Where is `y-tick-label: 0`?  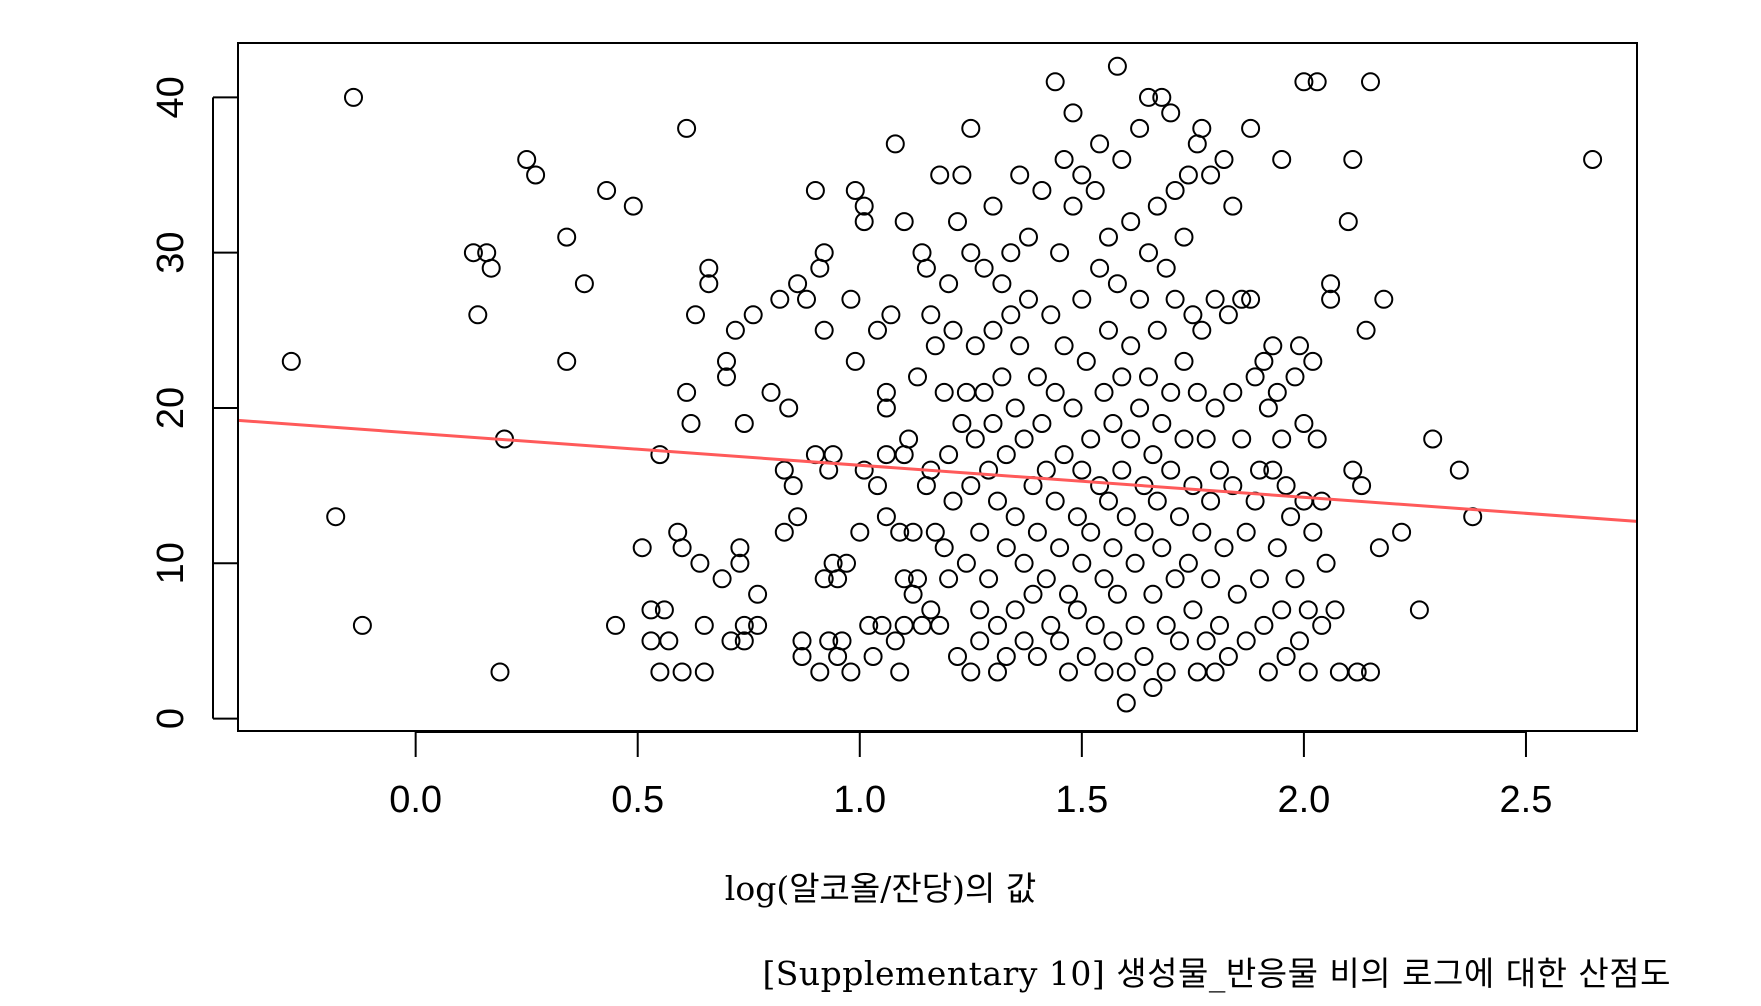 y-tick-label: 0 is located at coordinates (171, 718).